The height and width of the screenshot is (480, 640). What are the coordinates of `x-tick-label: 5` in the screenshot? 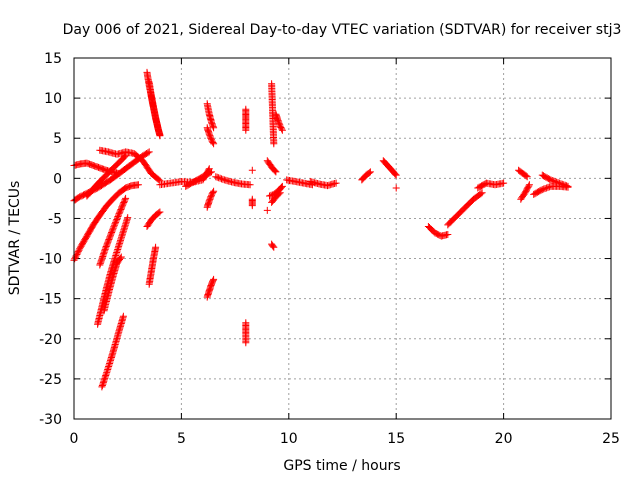 It's located at (181, 439).